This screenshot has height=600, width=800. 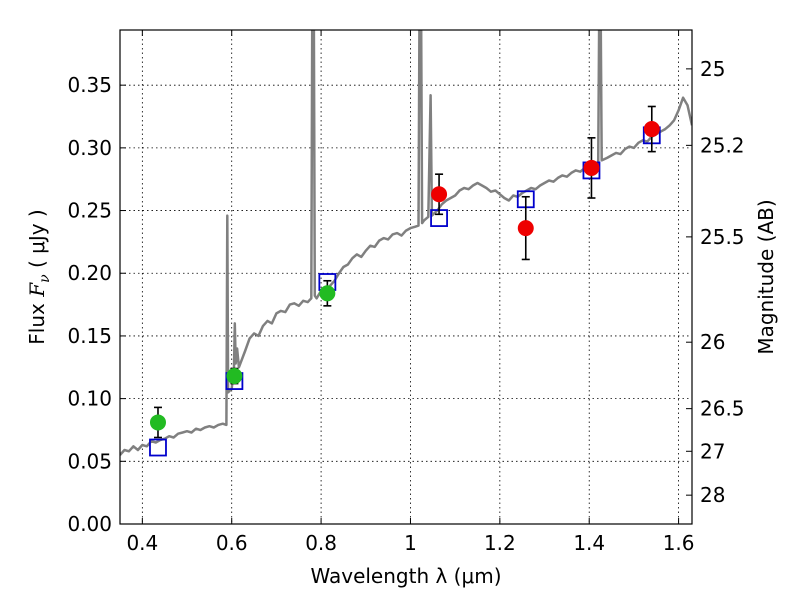 What do you see at coordinates (722, 409) in the screenshot?
I see `right-tick-label: 26.5` at bounding box center [722, 409].